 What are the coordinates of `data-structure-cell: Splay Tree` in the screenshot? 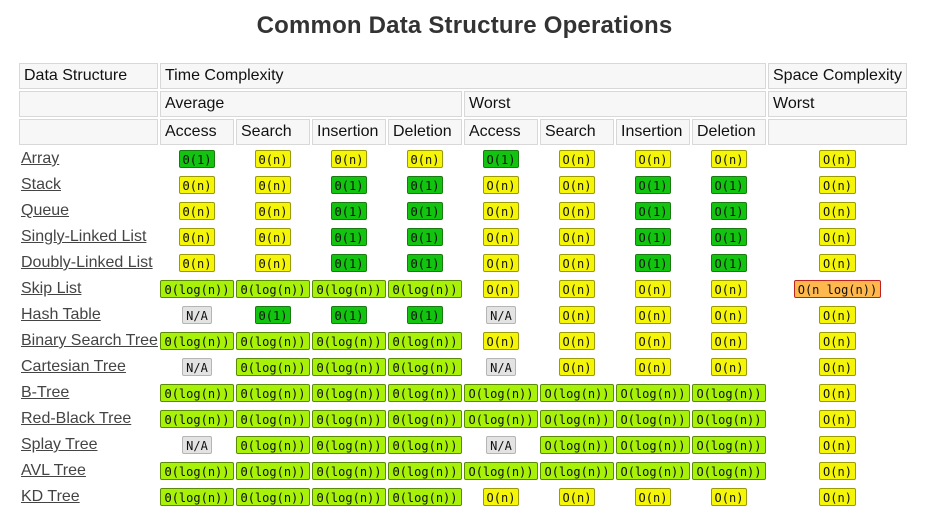 It's located at (88, 445).